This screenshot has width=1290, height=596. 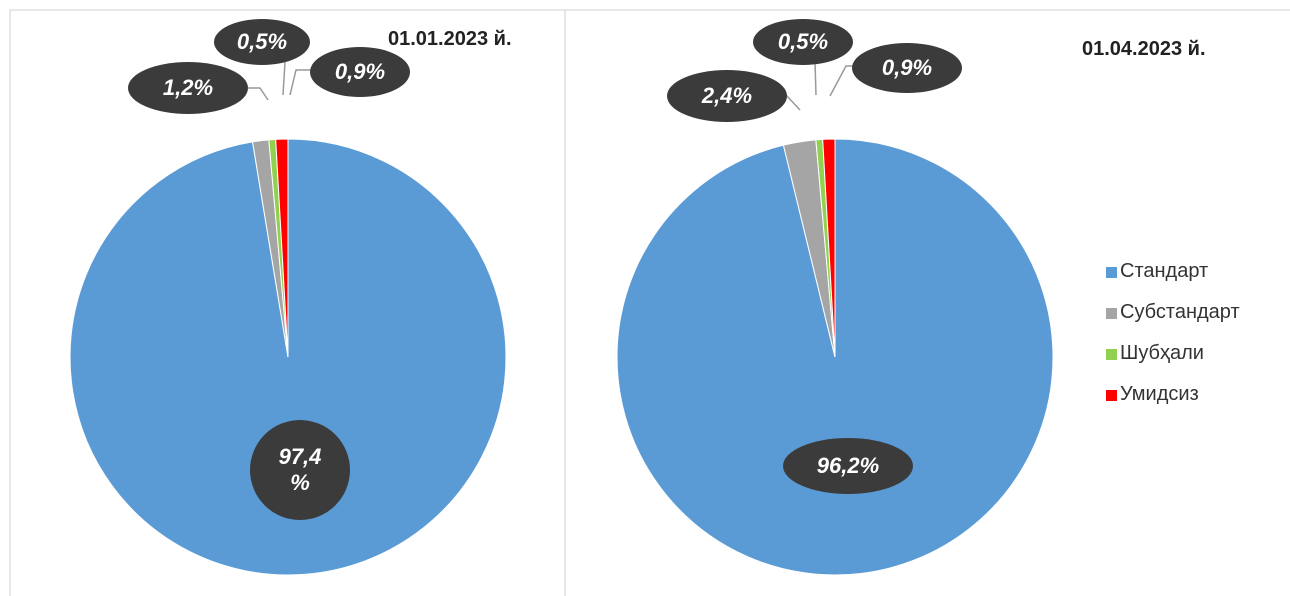 I want to click on legend-entry: Стандарт, so click(x=1164, y=271).